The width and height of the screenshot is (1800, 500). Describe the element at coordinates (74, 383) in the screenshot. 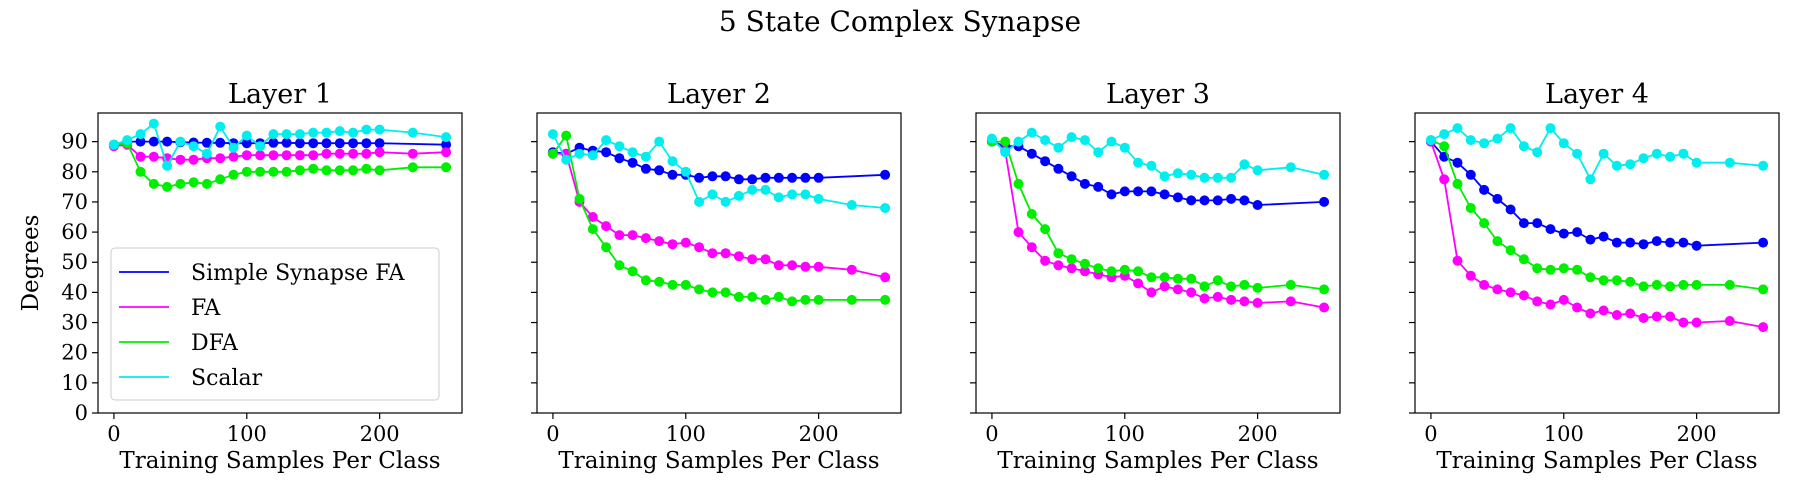

I see `y-tick-label: 10` at that location.